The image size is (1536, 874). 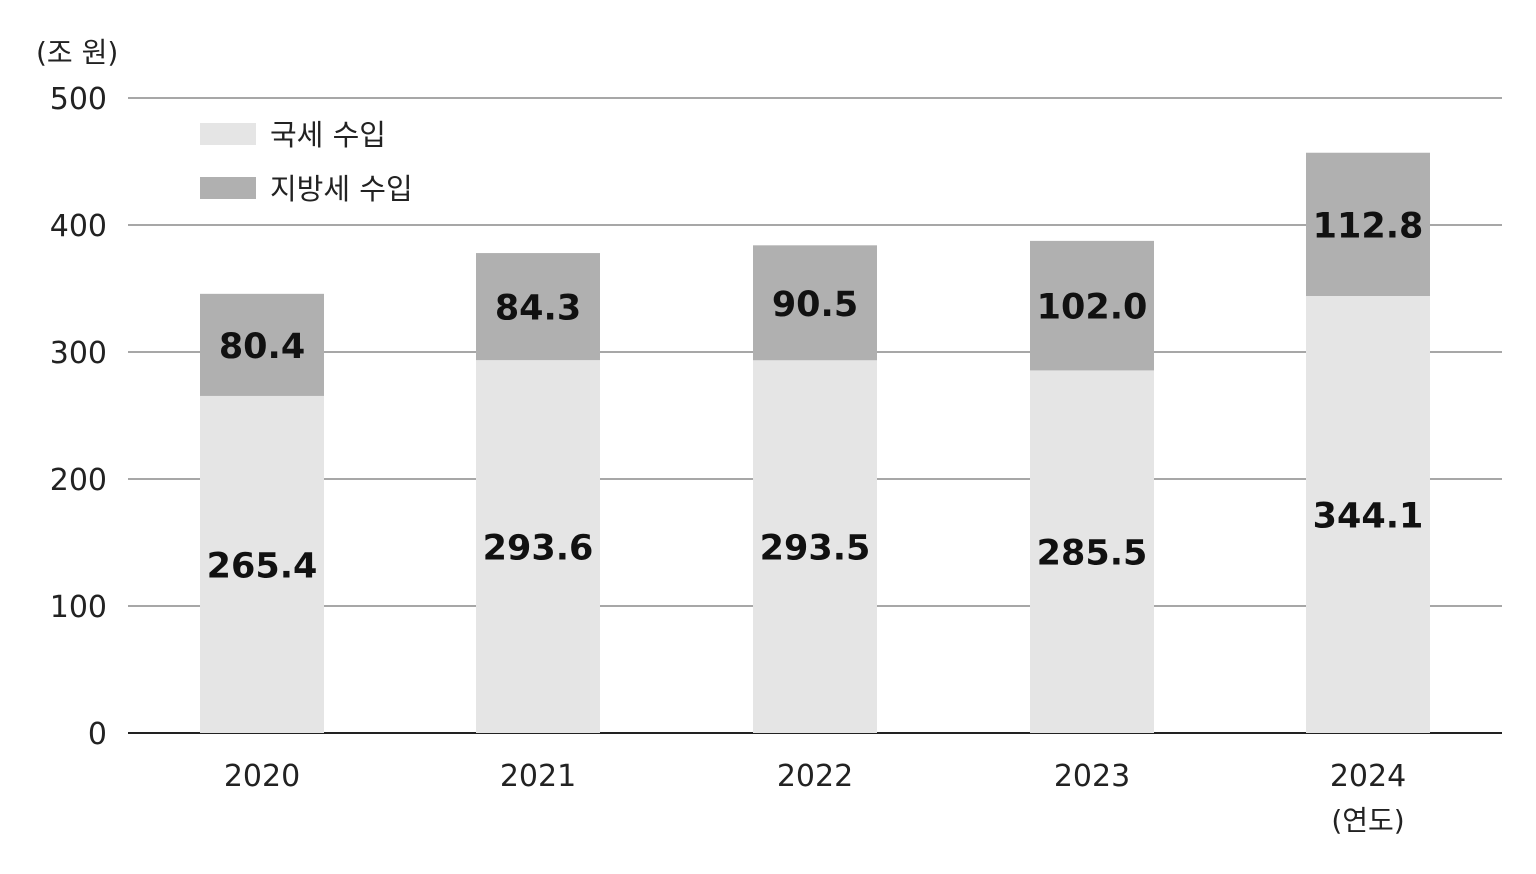 I want to click on data-label-national-tax: 344.1, so click(x=1368, y=516).